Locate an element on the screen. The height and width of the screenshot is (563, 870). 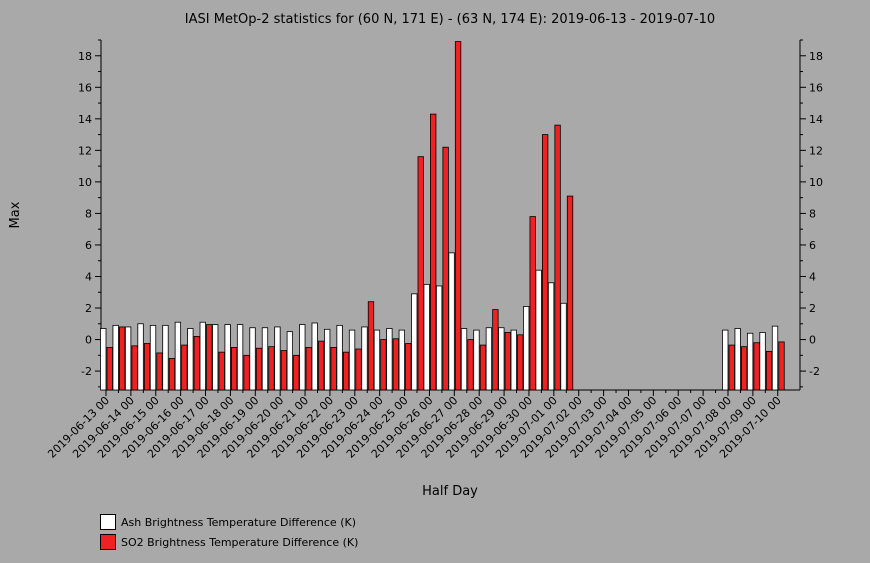
y-tick-label-left: 18 is located at coordinates (85, 56).